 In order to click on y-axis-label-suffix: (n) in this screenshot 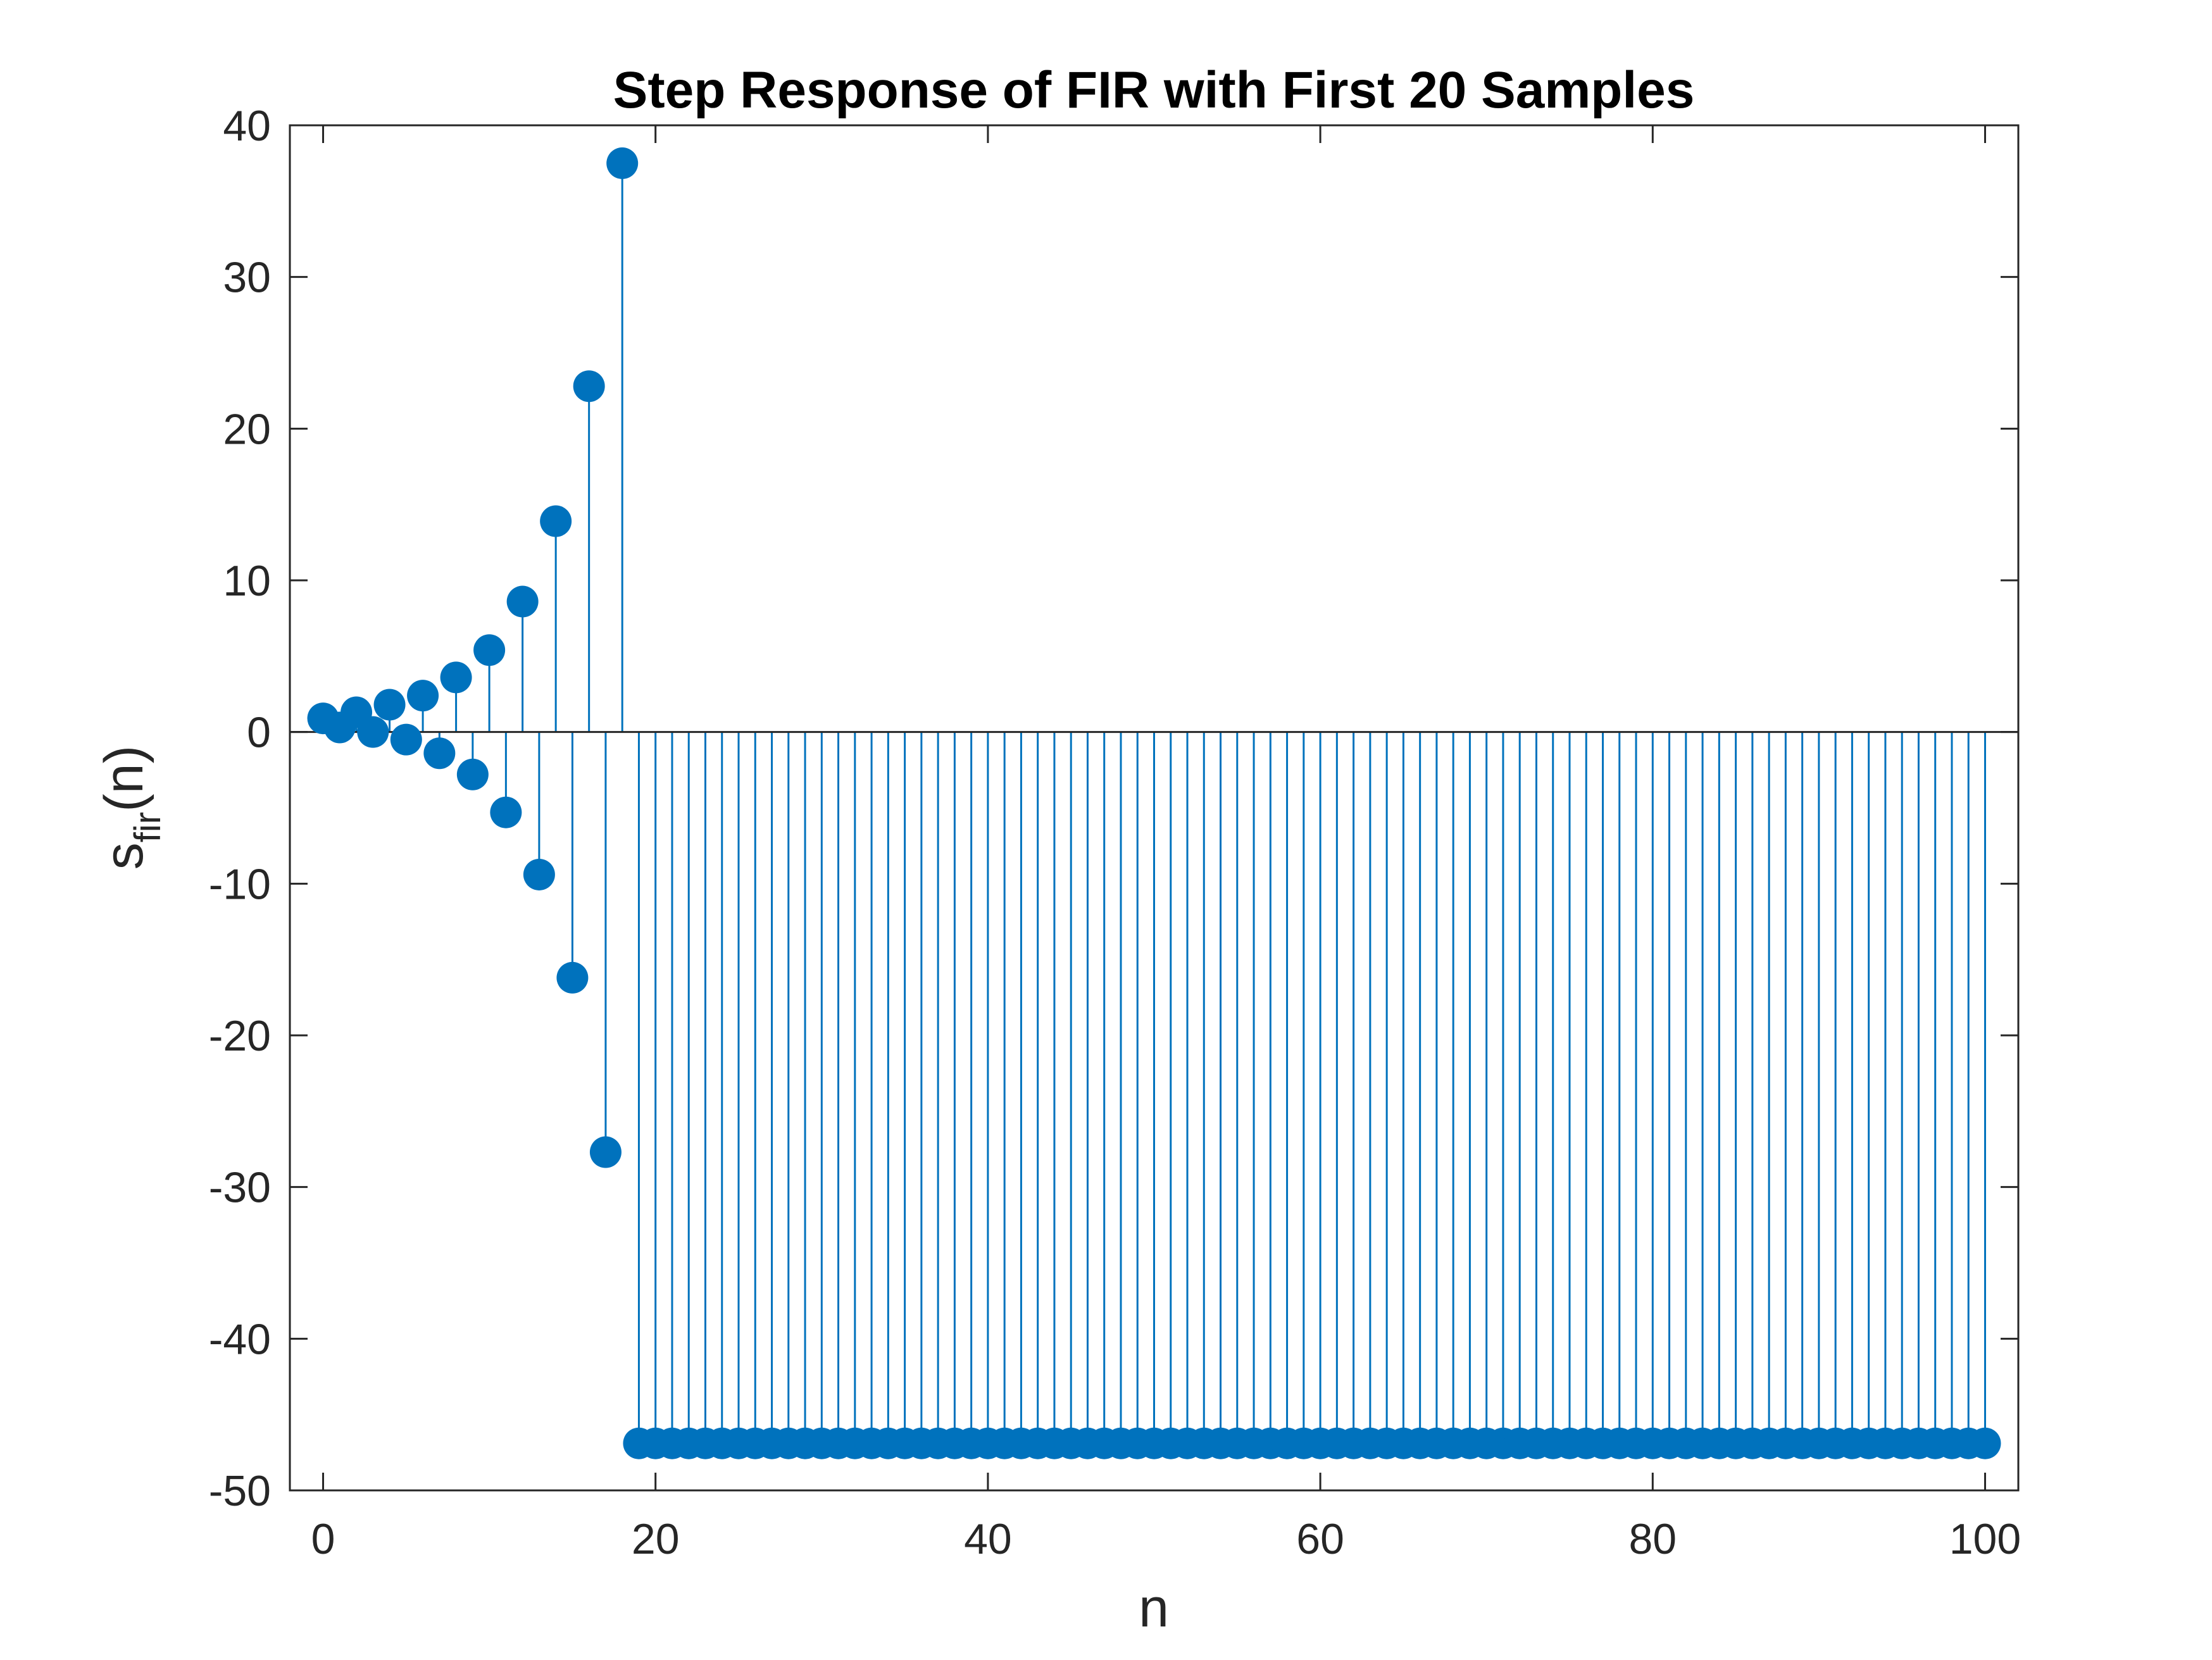, I will do `click(124, 779)`.